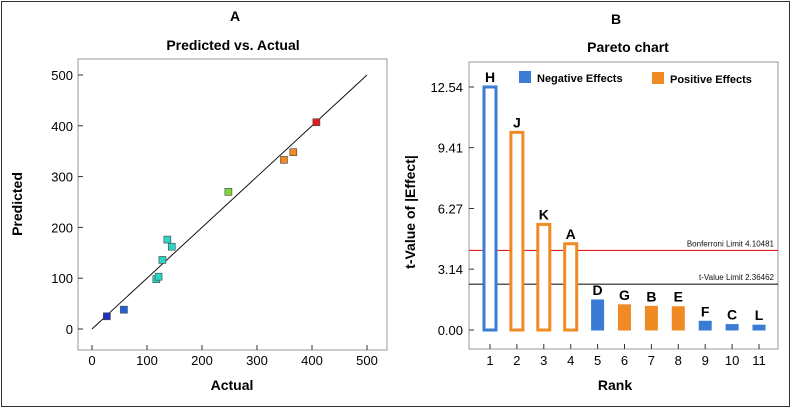 The width and height of the screenshot is (793, 410). I want to click on panel-b-x-tick-label: 7, so click(651, 360).